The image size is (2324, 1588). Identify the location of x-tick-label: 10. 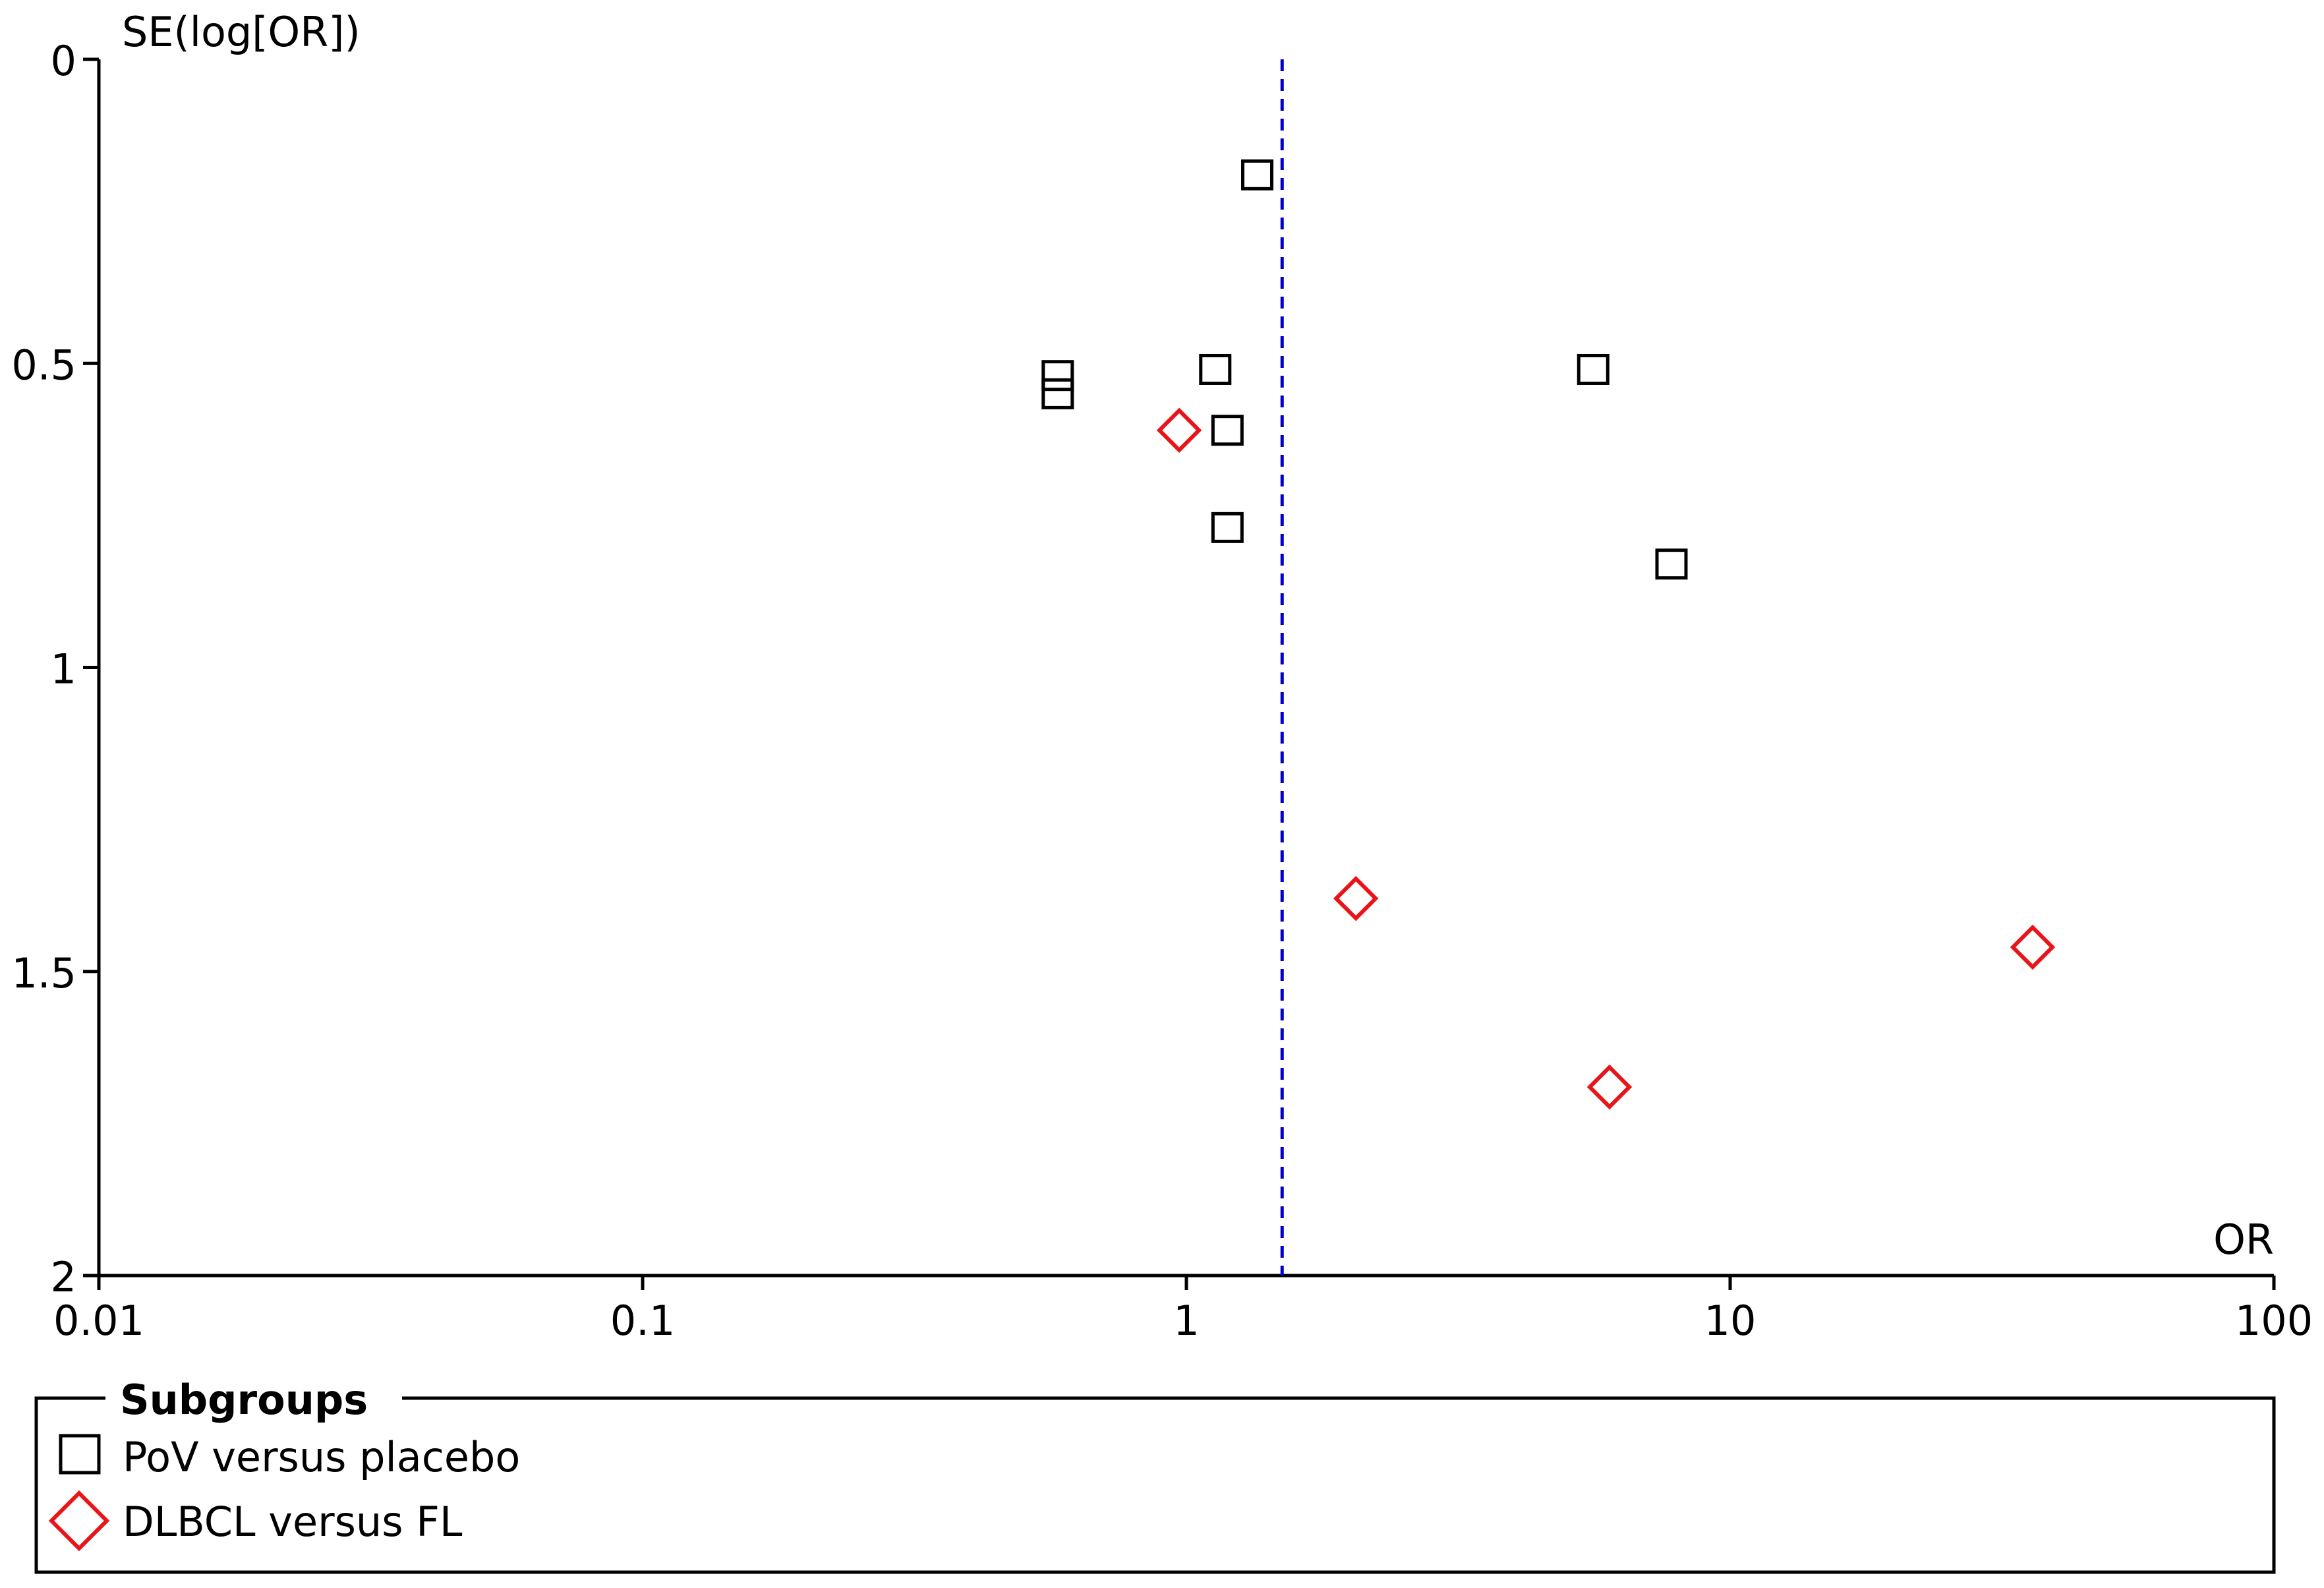
(1730, 1321).